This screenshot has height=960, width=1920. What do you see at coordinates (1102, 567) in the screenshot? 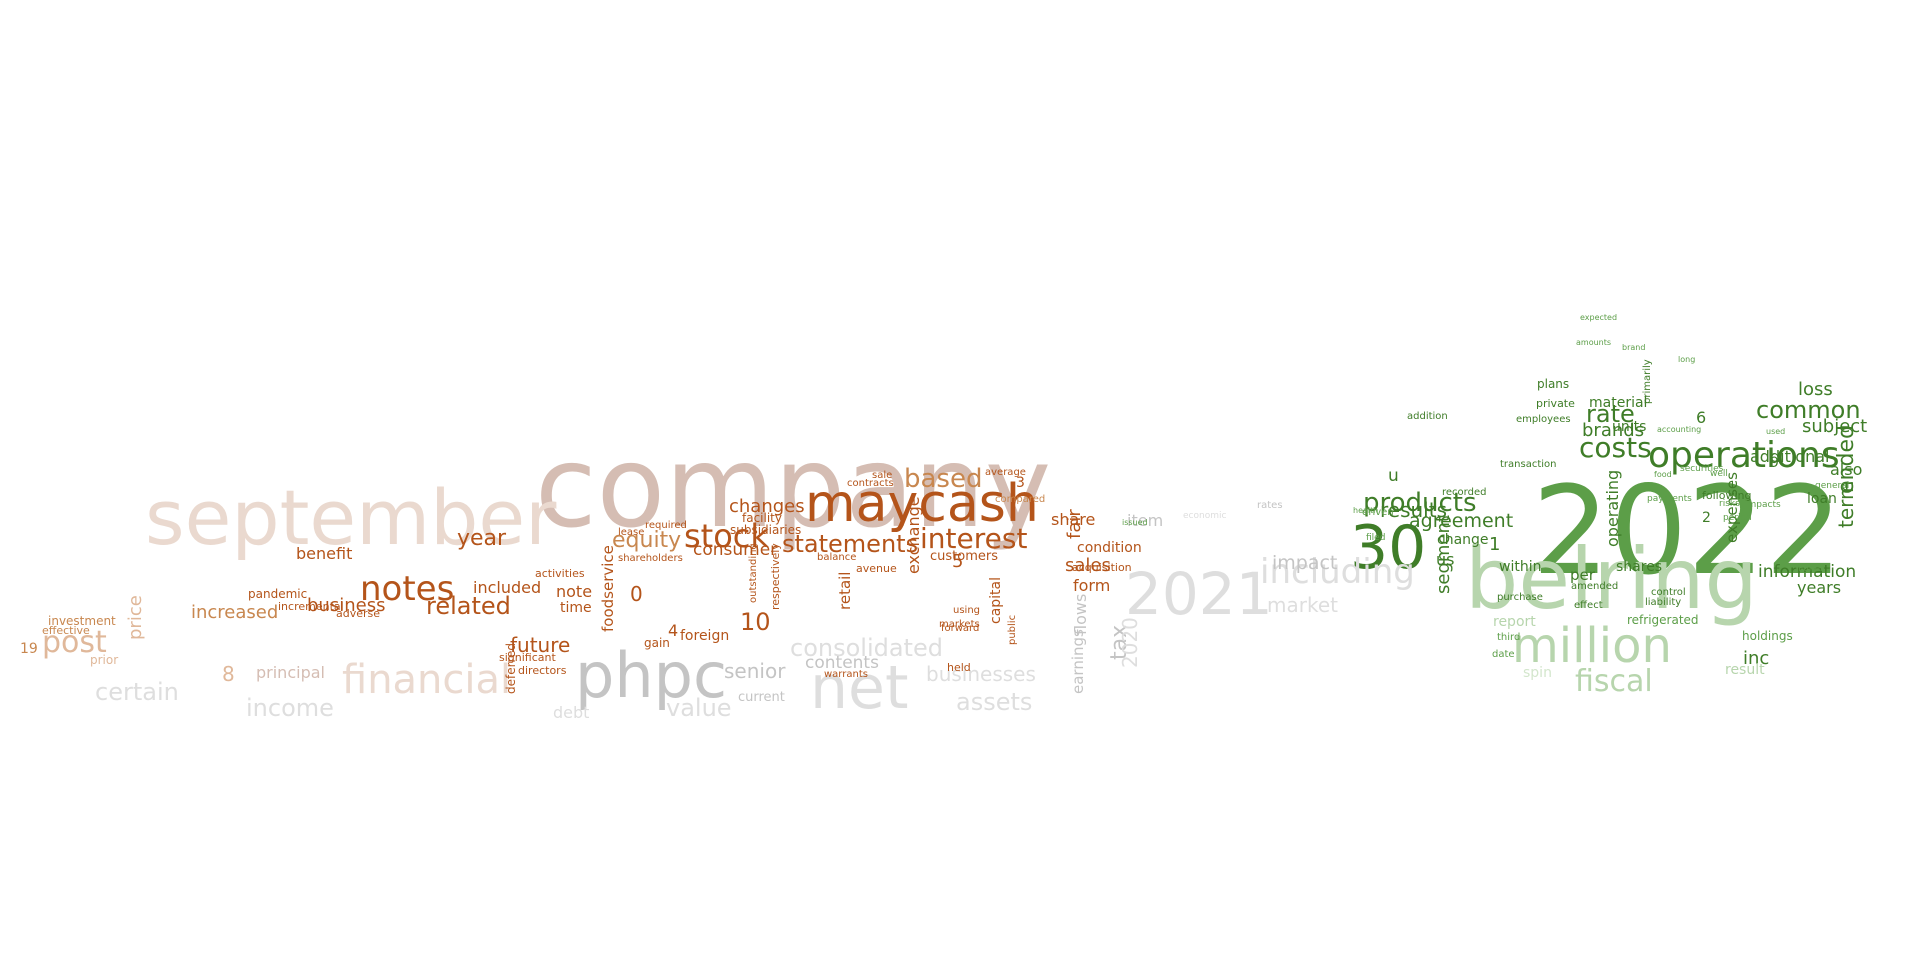
I see `word-acquisition: acquisition` at bounding box center [1102, 567].